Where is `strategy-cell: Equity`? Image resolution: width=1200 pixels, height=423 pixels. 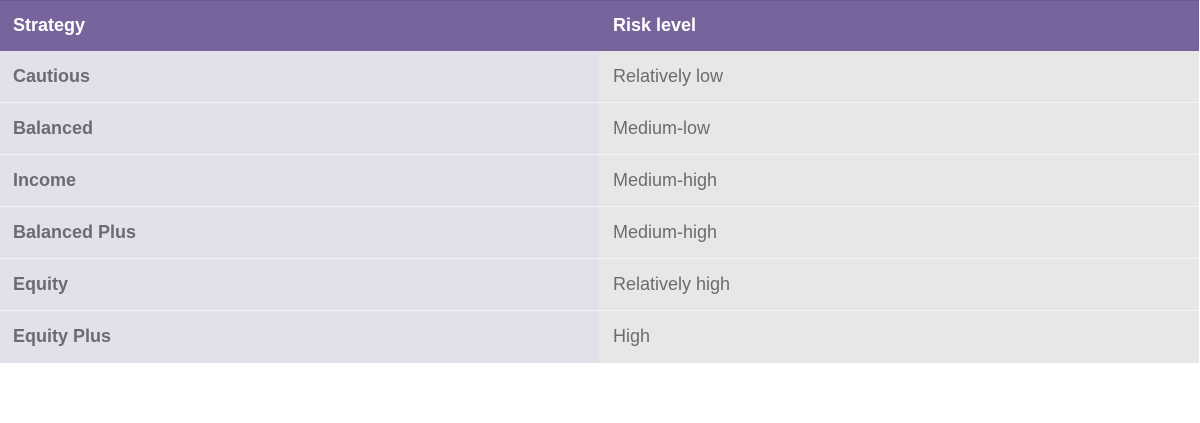 strategy-cell: Equity is located at coordinates (299, 284).